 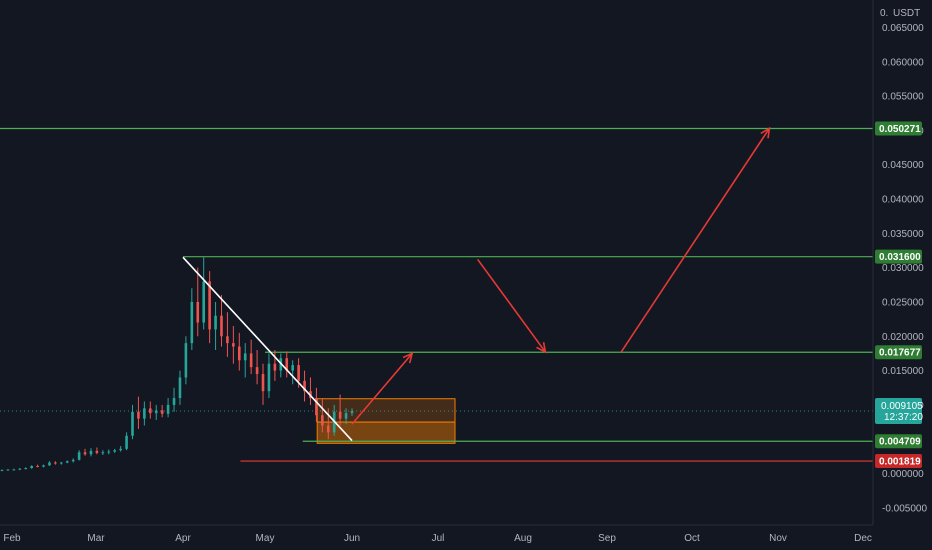 I want to click on countdown-label: 12:37:20, so click(x=903, y=417).